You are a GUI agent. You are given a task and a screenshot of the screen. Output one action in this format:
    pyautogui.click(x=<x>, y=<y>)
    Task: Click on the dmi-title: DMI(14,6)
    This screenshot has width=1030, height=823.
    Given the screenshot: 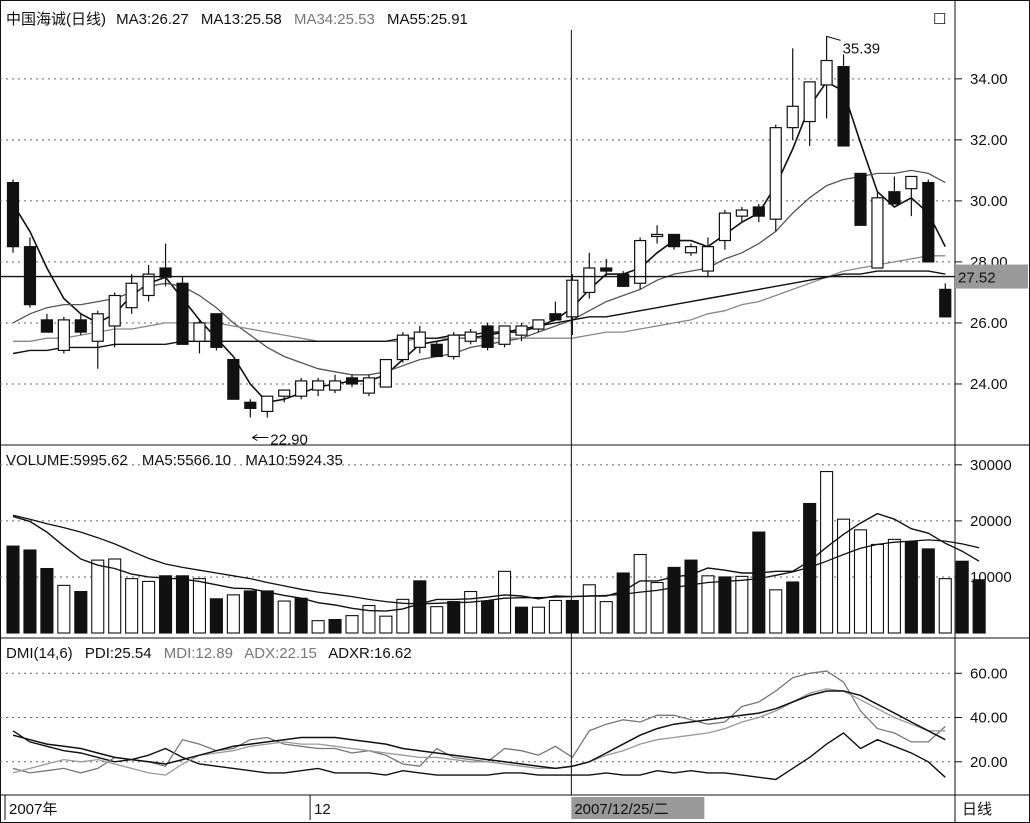 What is the action you would take?
    pyautogui.click(x=39, y=653)
    